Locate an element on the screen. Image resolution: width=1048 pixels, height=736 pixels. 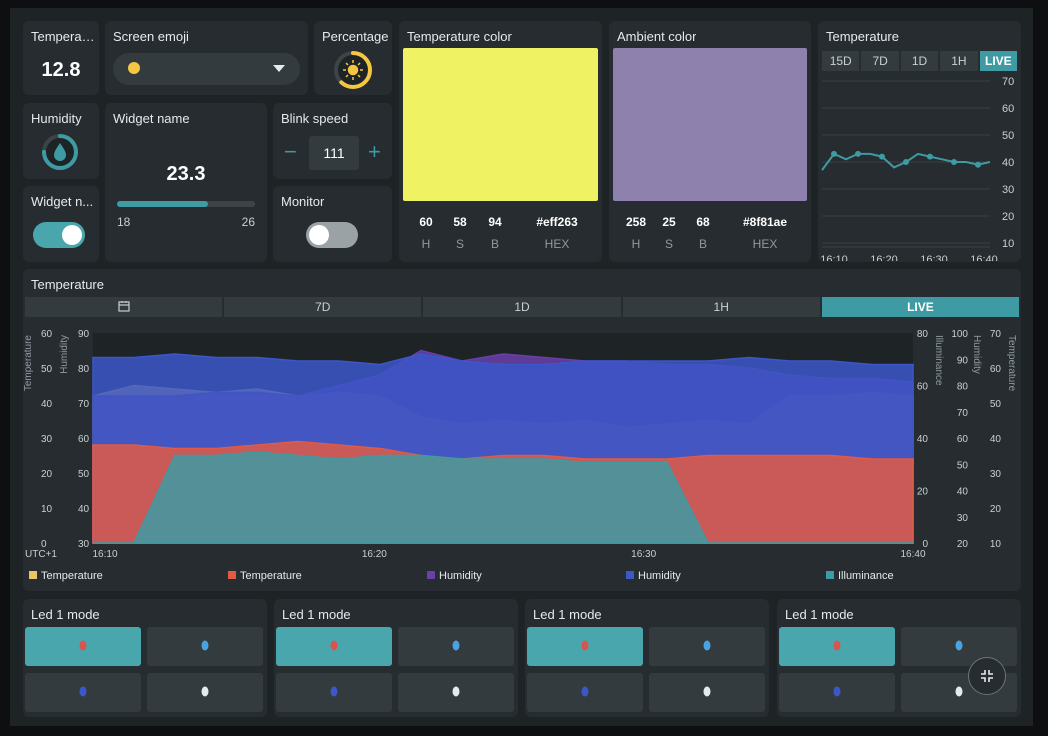
blink-speed-value: 111 is located at coordinates (334, 153).